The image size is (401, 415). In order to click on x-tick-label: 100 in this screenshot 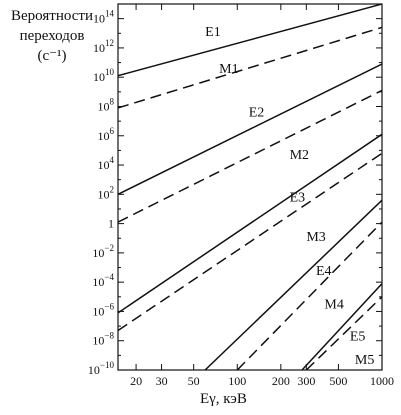, I will do `click(237, 381)`.